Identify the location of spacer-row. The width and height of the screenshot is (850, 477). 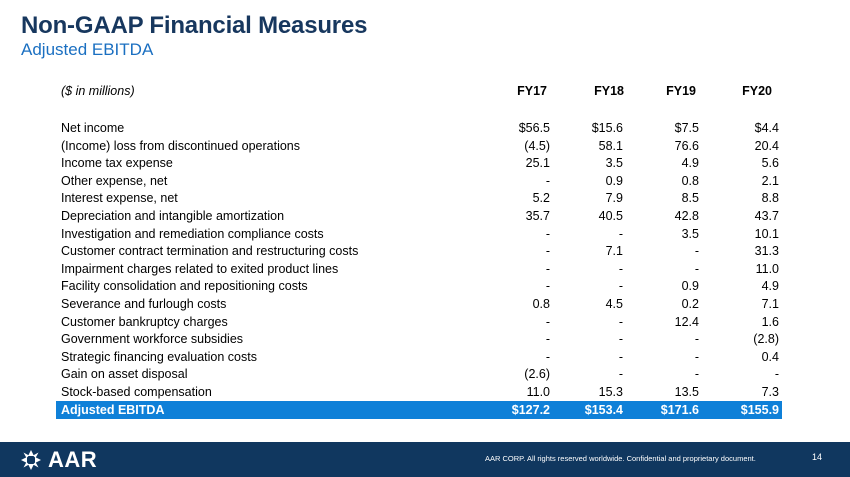
(419, 111).